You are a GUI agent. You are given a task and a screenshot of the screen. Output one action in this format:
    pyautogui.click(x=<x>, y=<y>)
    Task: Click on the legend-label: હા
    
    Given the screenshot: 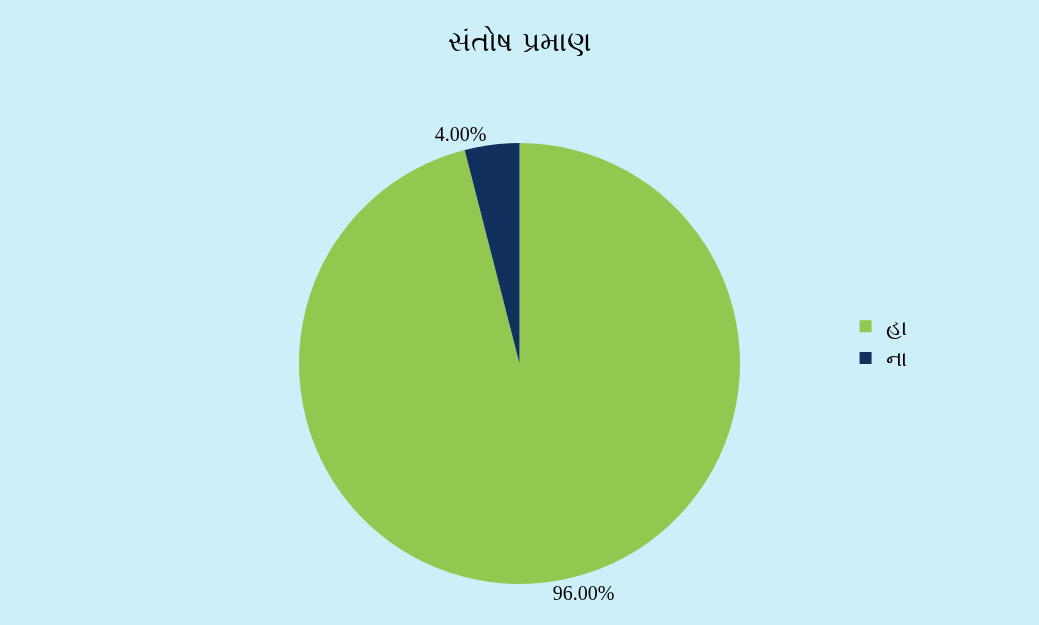 What is the action you would take?
    pyautogui.click(x=896, y=327)
    